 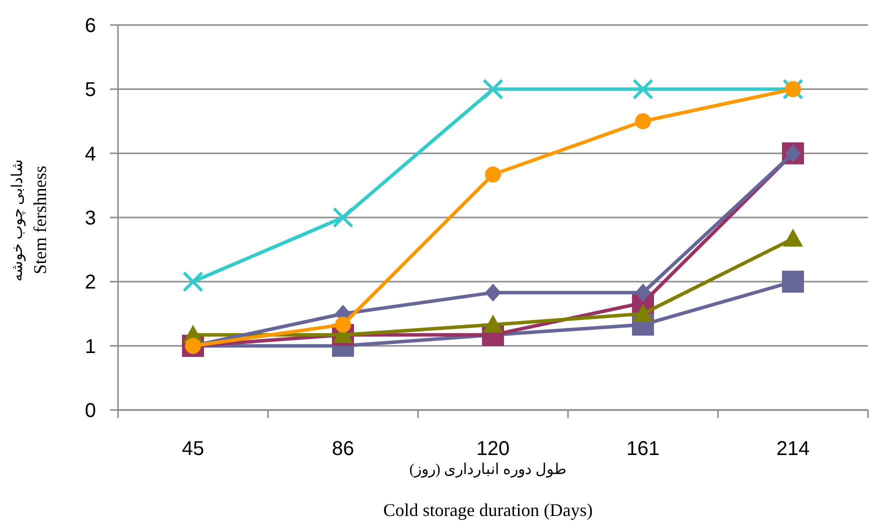 What do you see at coordinates (643, 449) in the screenshot?
I see `x-tick-label: 161` at bounding box center [643, 449].